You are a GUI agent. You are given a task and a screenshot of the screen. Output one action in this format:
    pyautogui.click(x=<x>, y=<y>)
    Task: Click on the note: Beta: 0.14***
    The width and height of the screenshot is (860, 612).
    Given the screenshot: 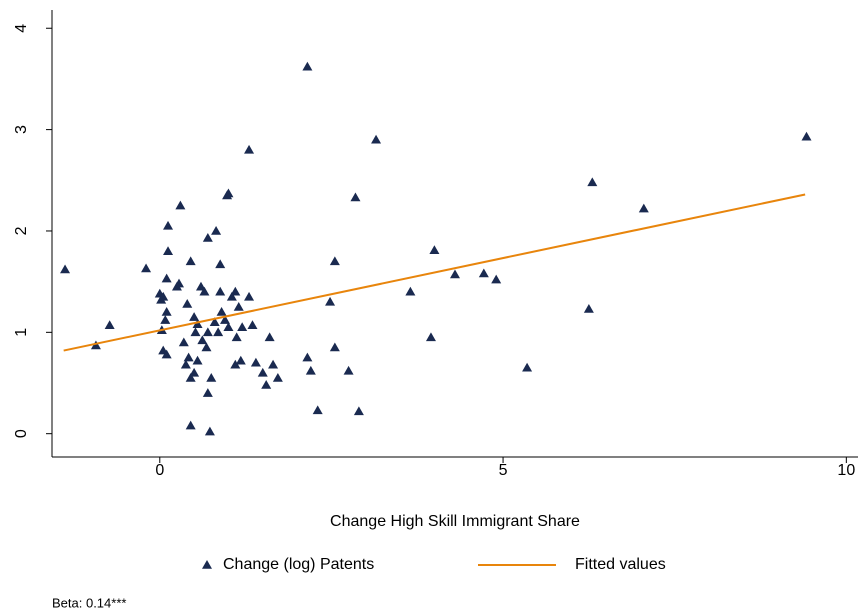 What is the action you would take?
    pyautogui.click(x=89, y=602)
    